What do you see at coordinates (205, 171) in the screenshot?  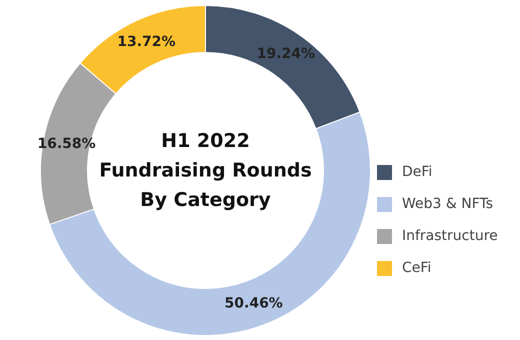 I see `text: H1 2022 Fundraising Rounds By Category` at bounding box center [205, 171].